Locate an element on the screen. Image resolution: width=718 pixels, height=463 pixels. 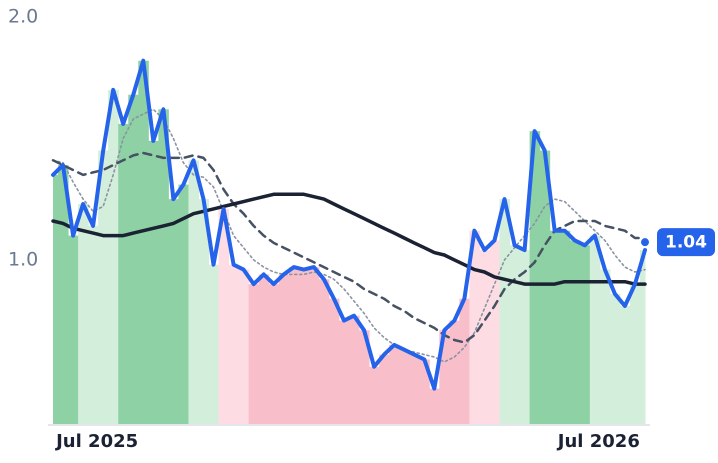
x-tick-label: Jul 2026 is located at coordinates (598, 441).